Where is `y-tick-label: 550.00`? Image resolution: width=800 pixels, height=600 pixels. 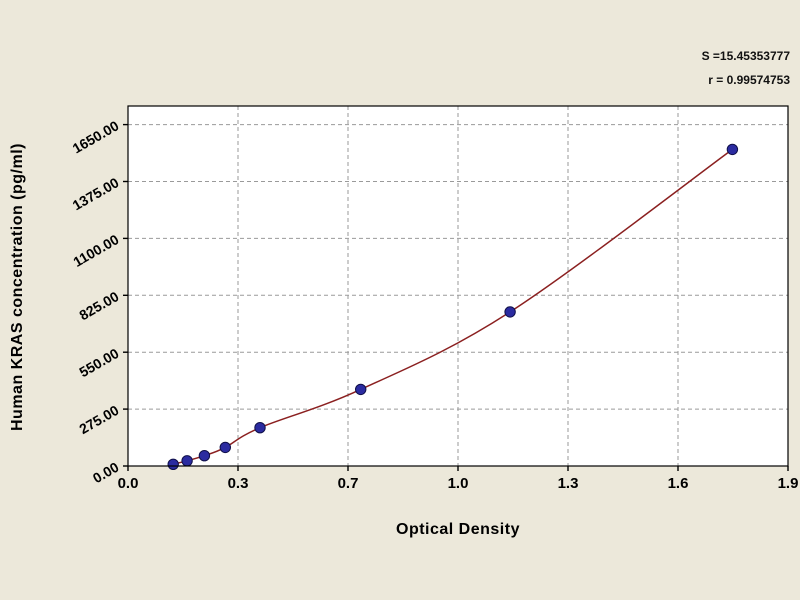
y-tick-label: 550.00 is located at coordinates (98, 362).